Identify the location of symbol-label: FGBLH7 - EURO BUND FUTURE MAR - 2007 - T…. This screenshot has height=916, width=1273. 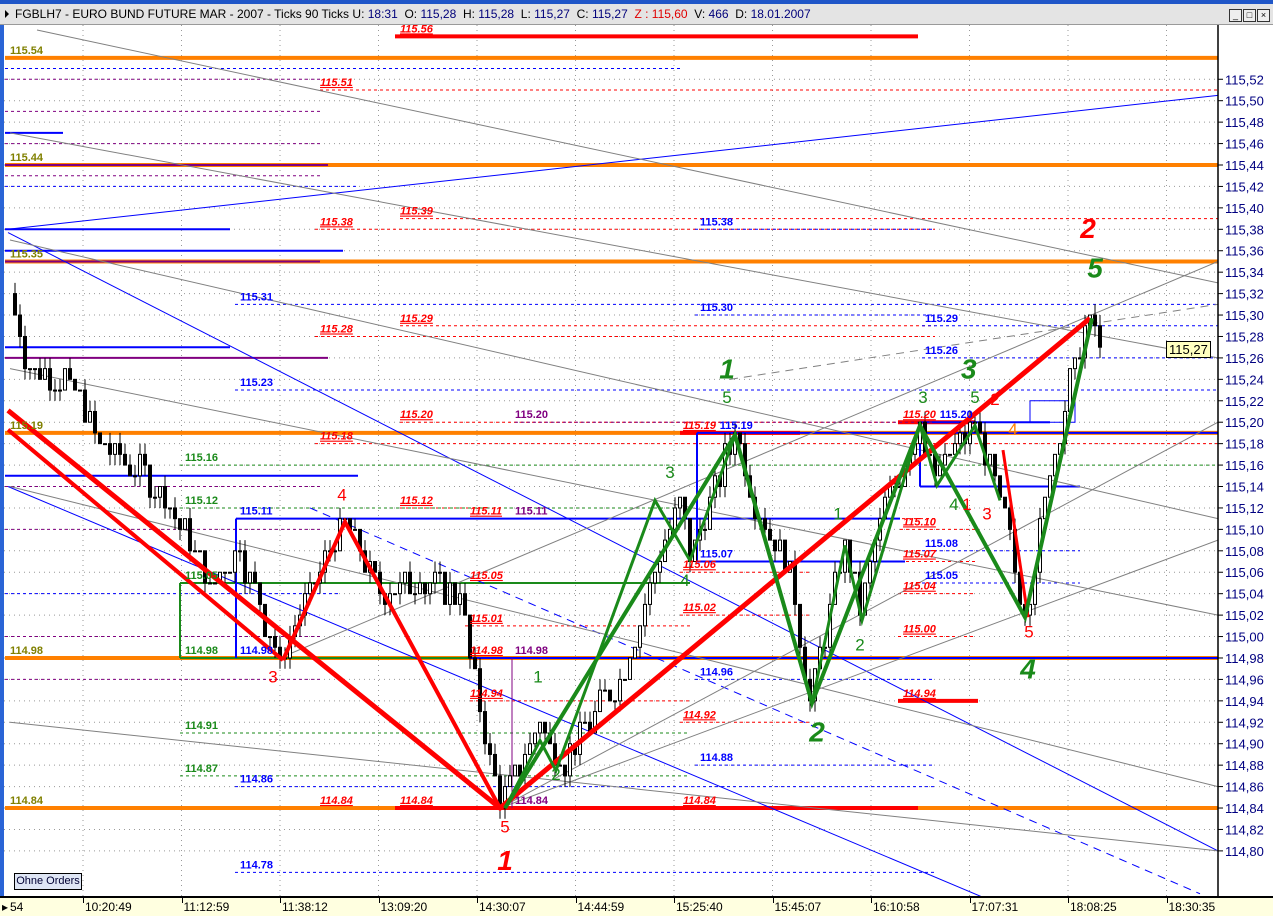
(182, 14).